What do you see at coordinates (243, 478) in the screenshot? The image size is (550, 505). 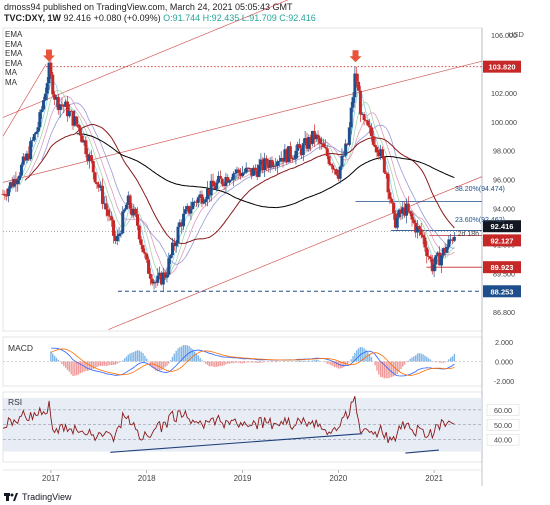 I see `time-label: 2019` at bounding box center [243, 478].